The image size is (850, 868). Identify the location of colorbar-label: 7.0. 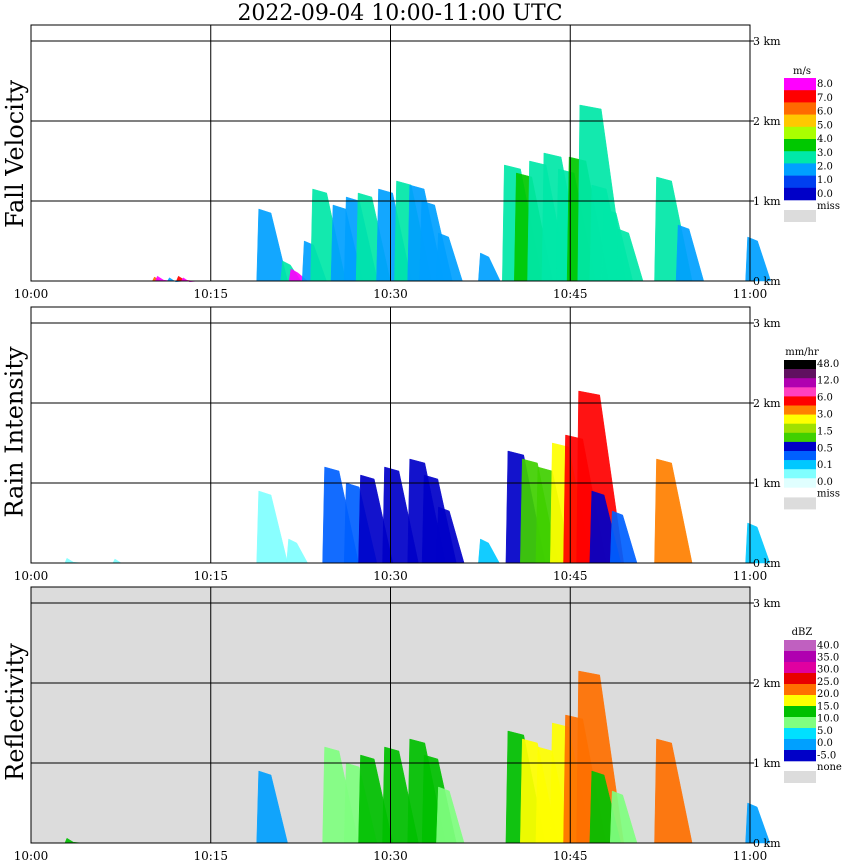
(825, 98).